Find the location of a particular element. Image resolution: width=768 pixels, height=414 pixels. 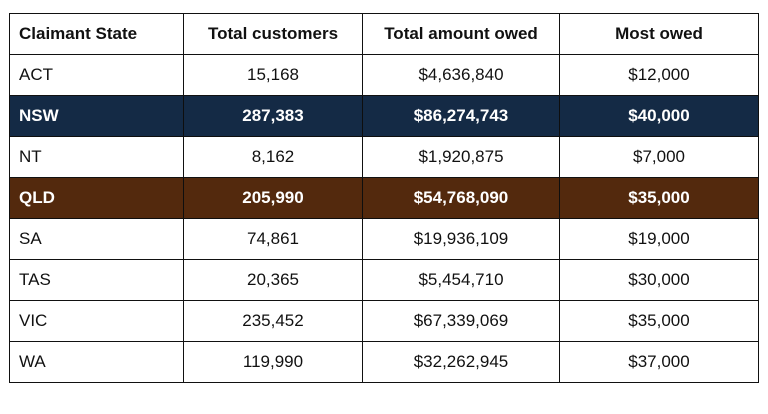

table-row: NSW 287,383 $86,274,743 $40,000 is located at coordinates (384, 116).